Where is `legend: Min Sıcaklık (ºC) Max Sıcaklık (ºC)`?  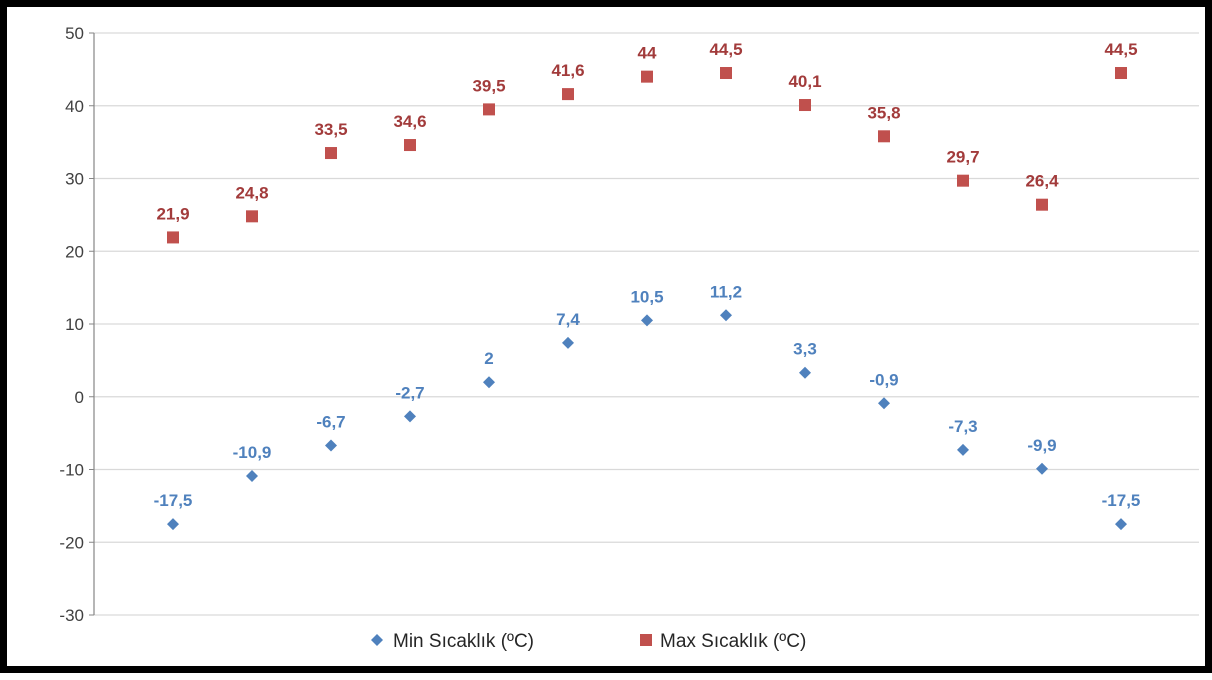 legend: Min Sıcaklık (ºC) Max Sıcaklık (ºC) is located at coordinates (588, 641).